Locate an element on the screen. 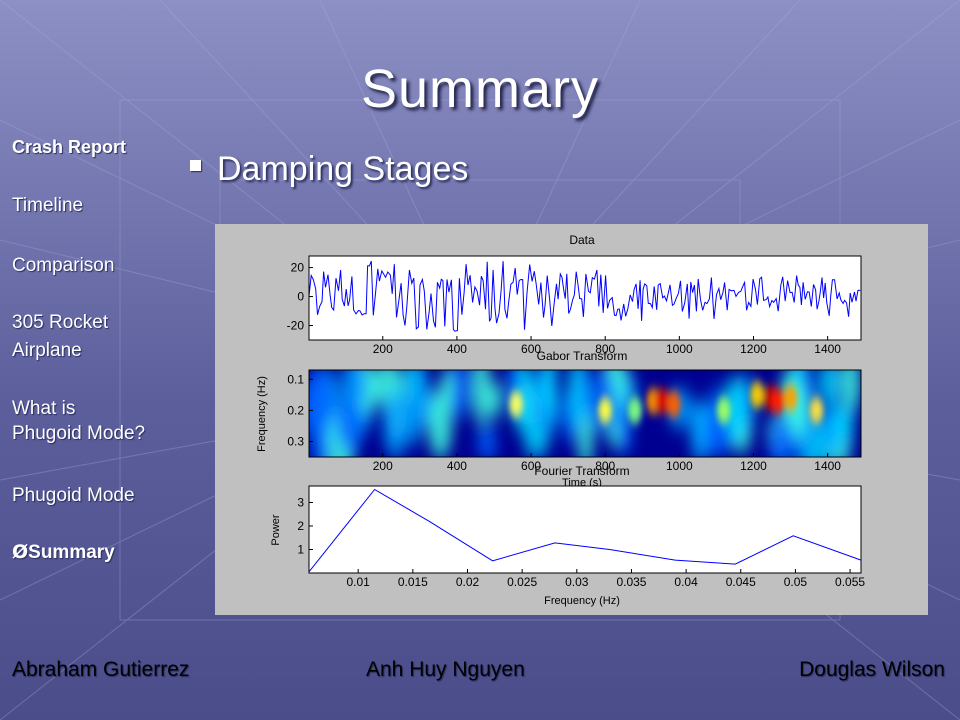 The image size is (960, 720). sidebar-item-phugoid-question: Phugoid Mode? is located at coordinates (79, 433).